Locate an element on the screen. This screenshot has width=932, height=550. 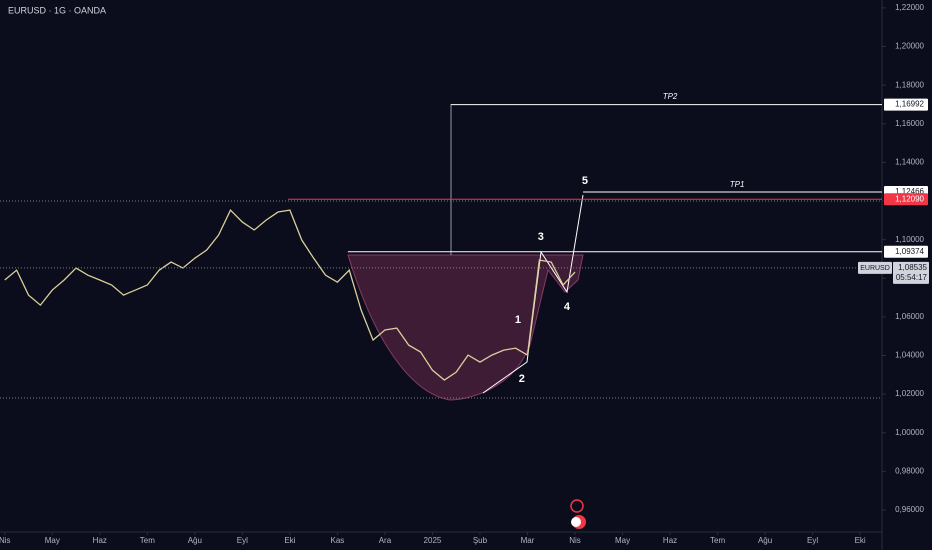
cup-shape is located at coordinates (465, 327).